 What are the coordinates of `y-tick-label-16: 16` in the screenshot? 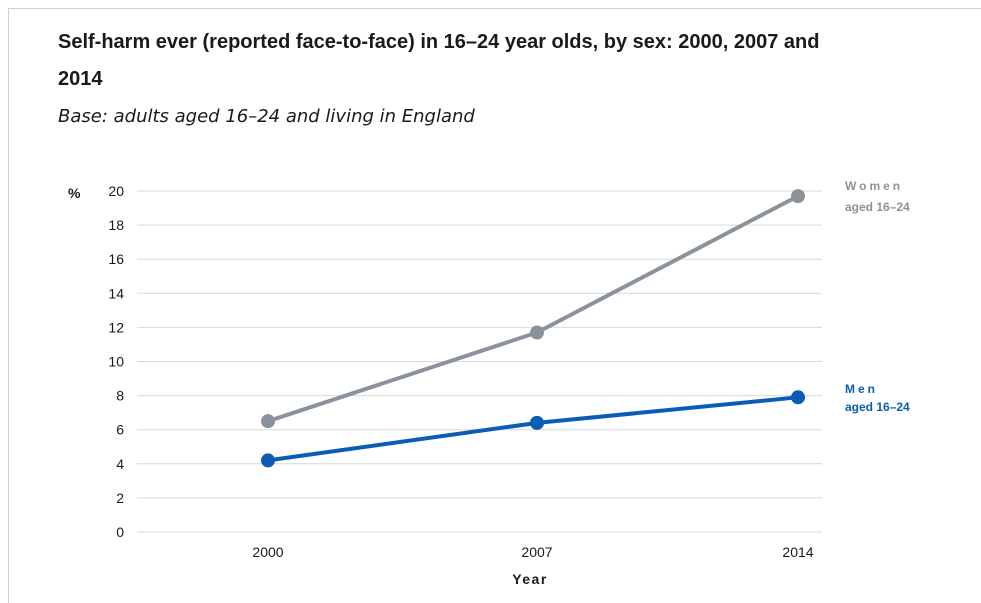 It's located at (116, 259).